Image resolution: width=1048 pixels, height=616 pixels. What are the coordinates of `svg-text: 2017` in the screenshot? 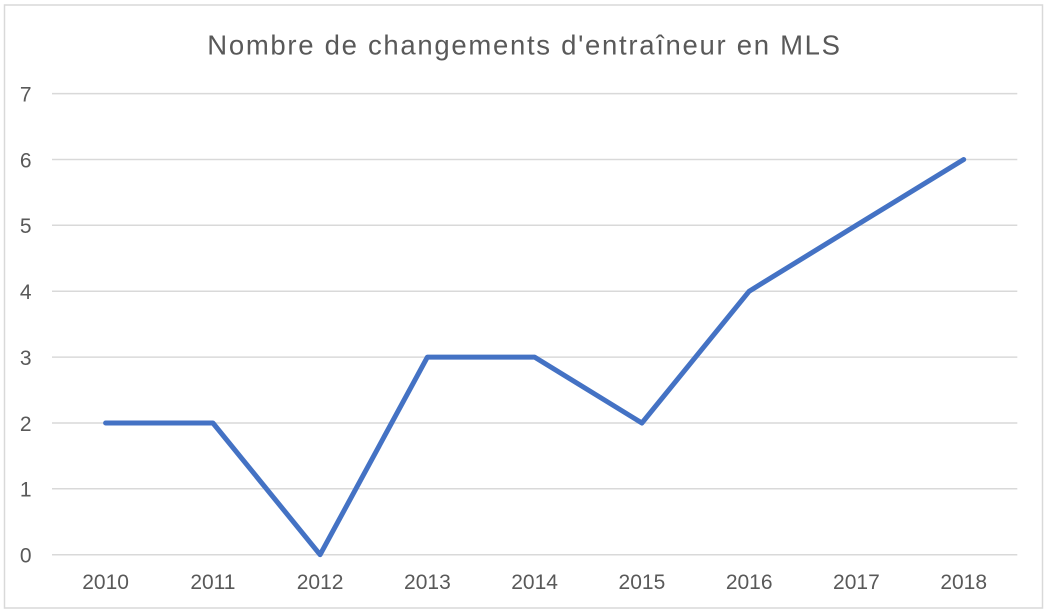 It's located at (856, 582).